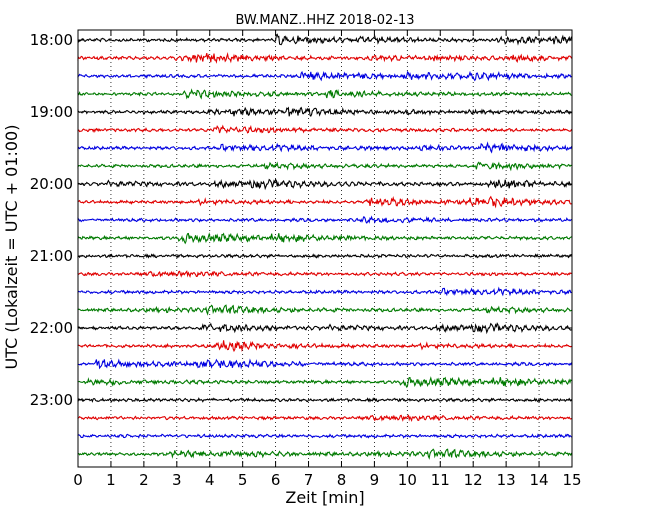  What do you see at coordinates (11, 247) in the screenshot?
I see `y-axis-label: UTC (Lokalzeit = UTC + 01:00)` at bounding box center [11, 247].